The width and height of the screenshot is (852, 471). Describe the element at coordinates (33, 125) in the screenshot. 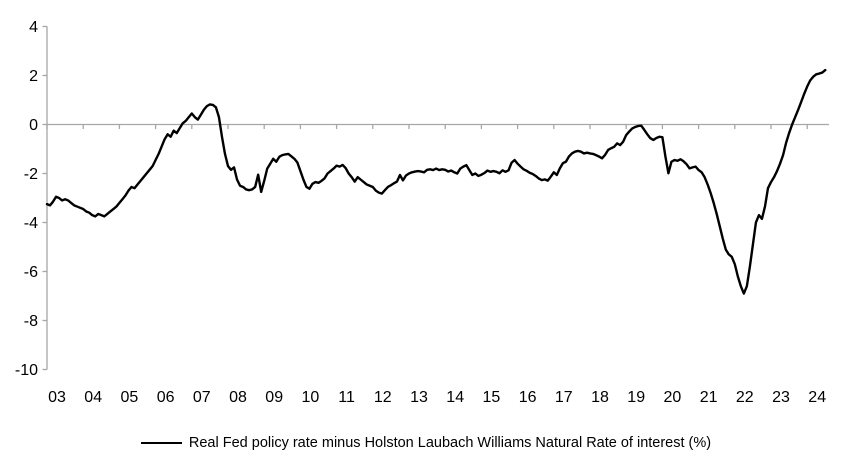

I see `y-tick-label: 0` at that location.